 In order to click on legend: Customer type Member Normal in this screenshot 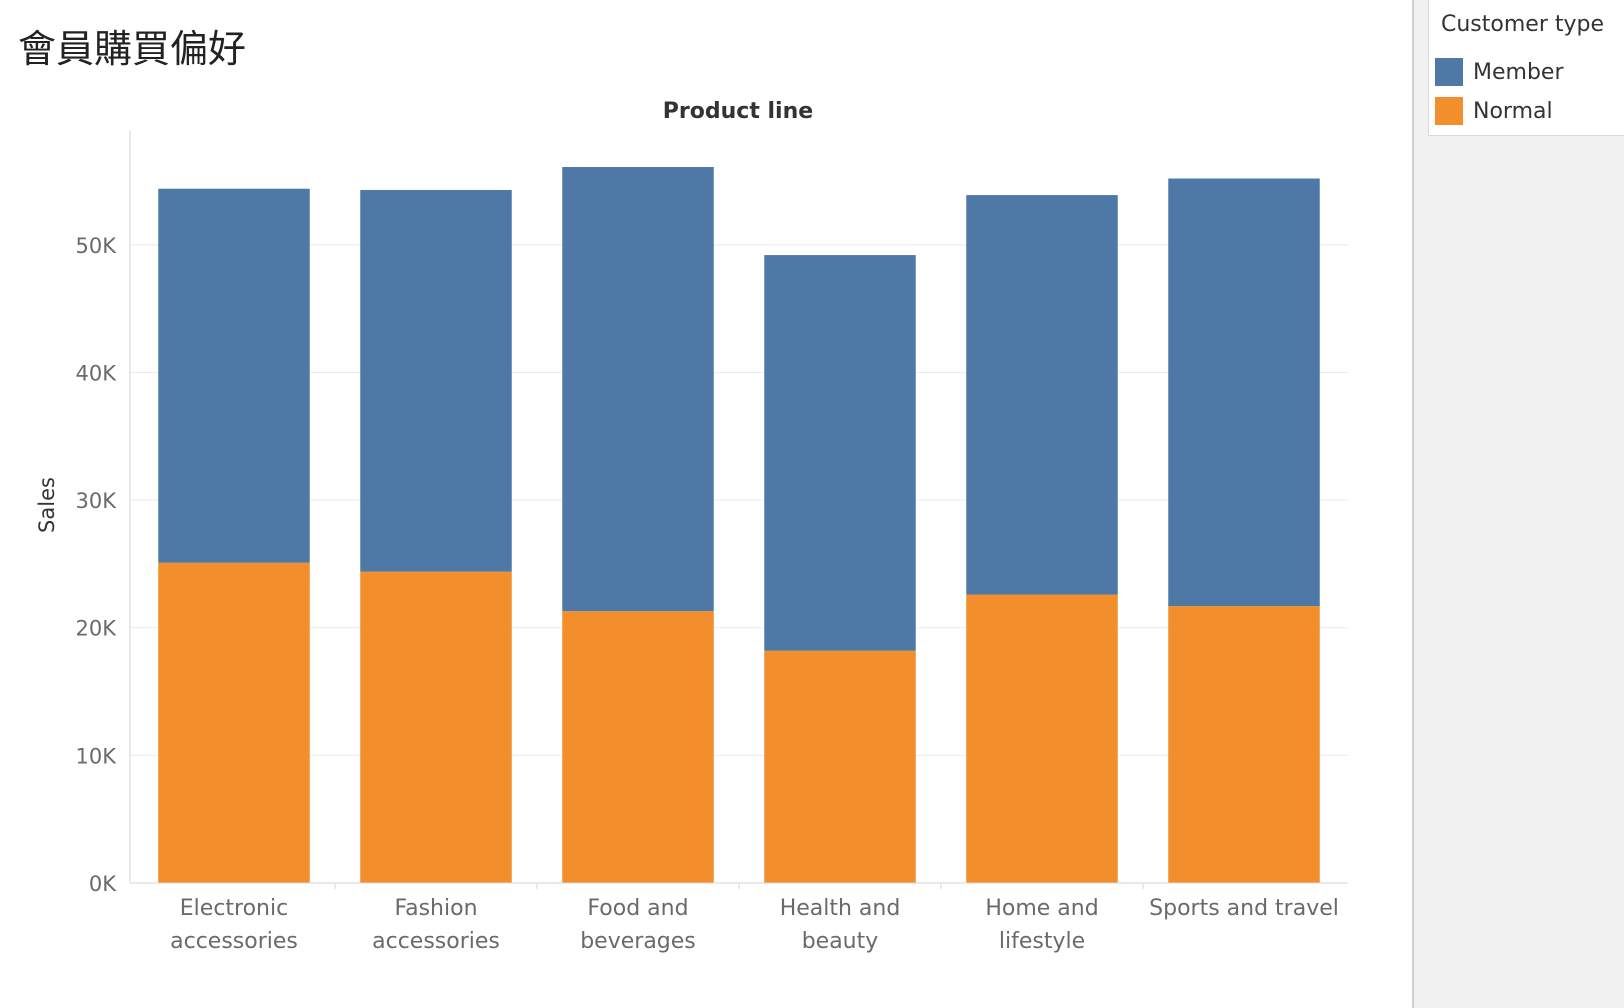, I will do `click(1526, 68)`.